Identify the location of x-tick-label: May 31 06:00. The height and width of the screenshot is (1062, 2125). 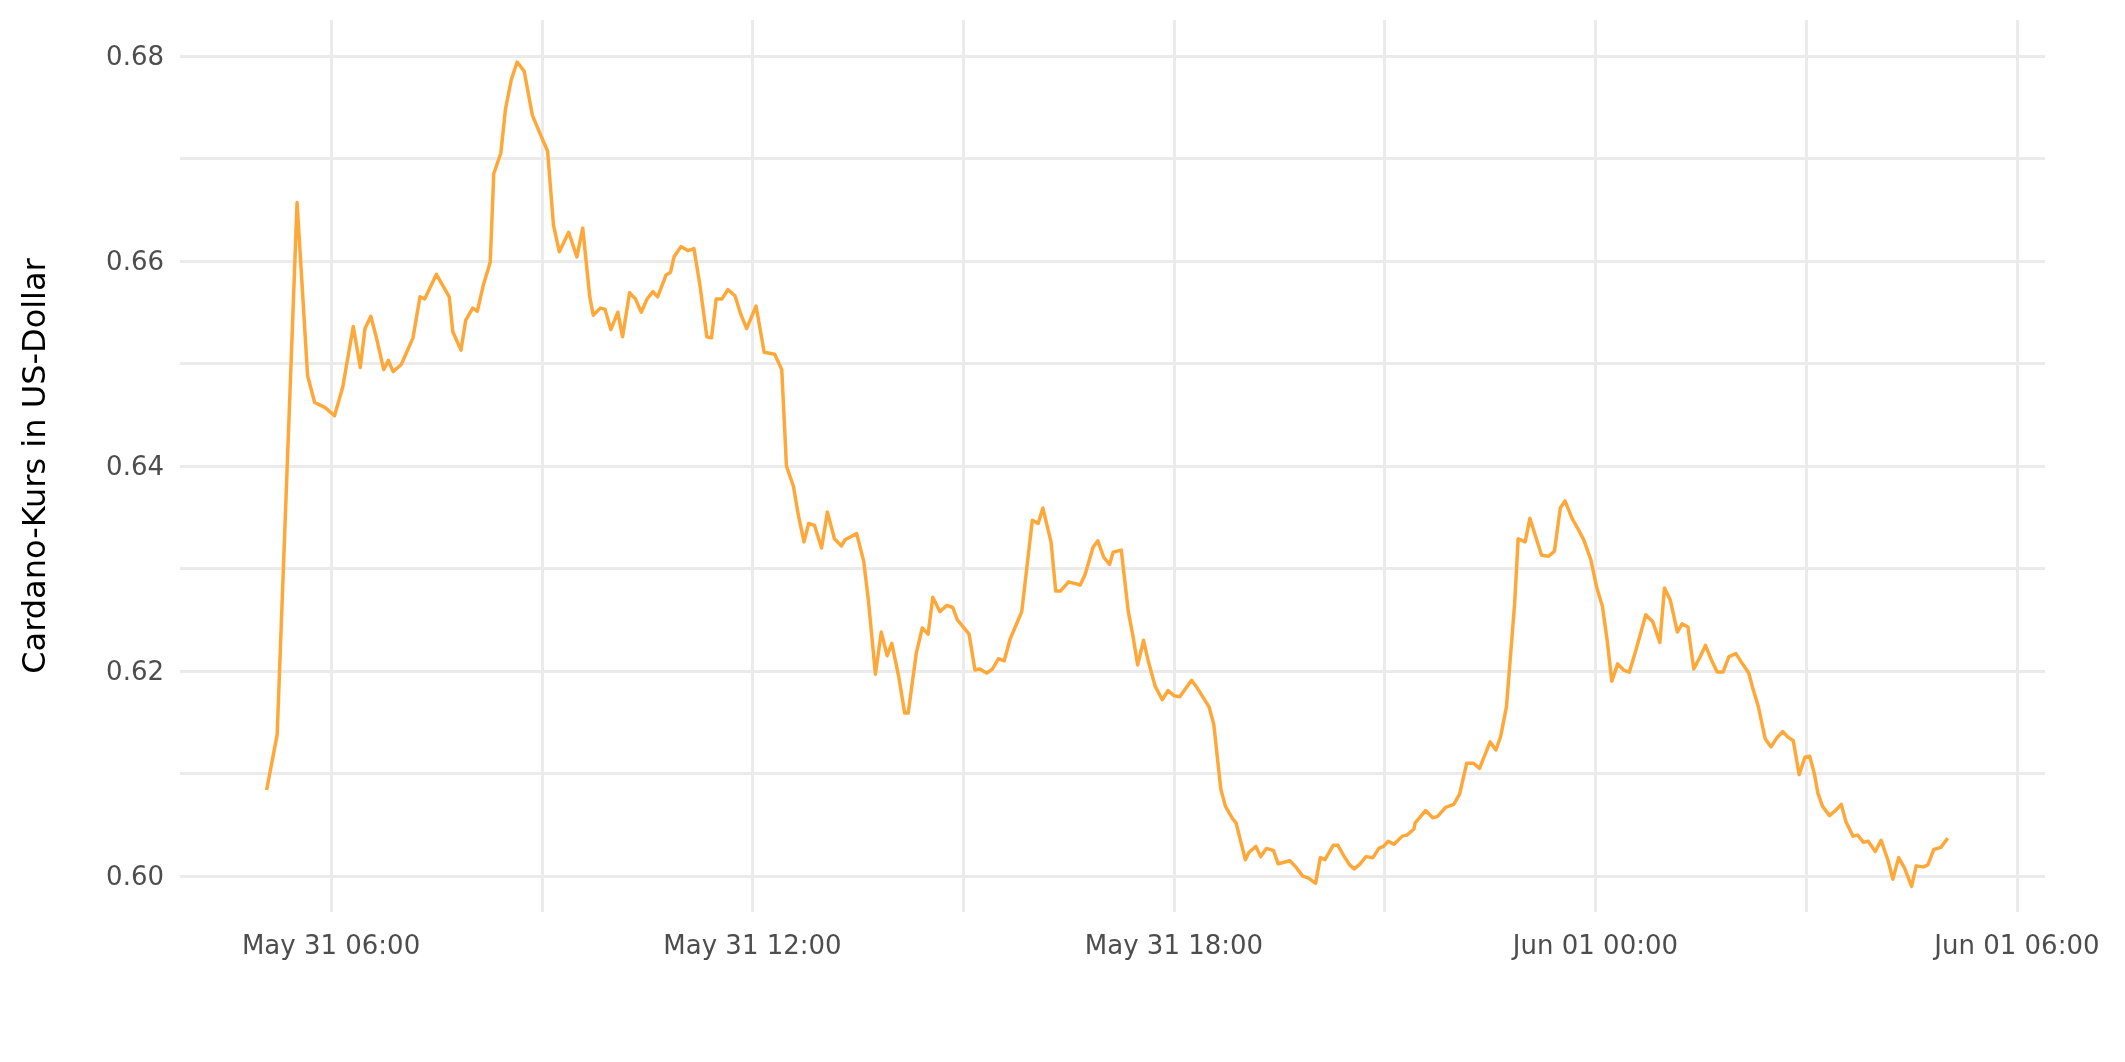
(331, 945).